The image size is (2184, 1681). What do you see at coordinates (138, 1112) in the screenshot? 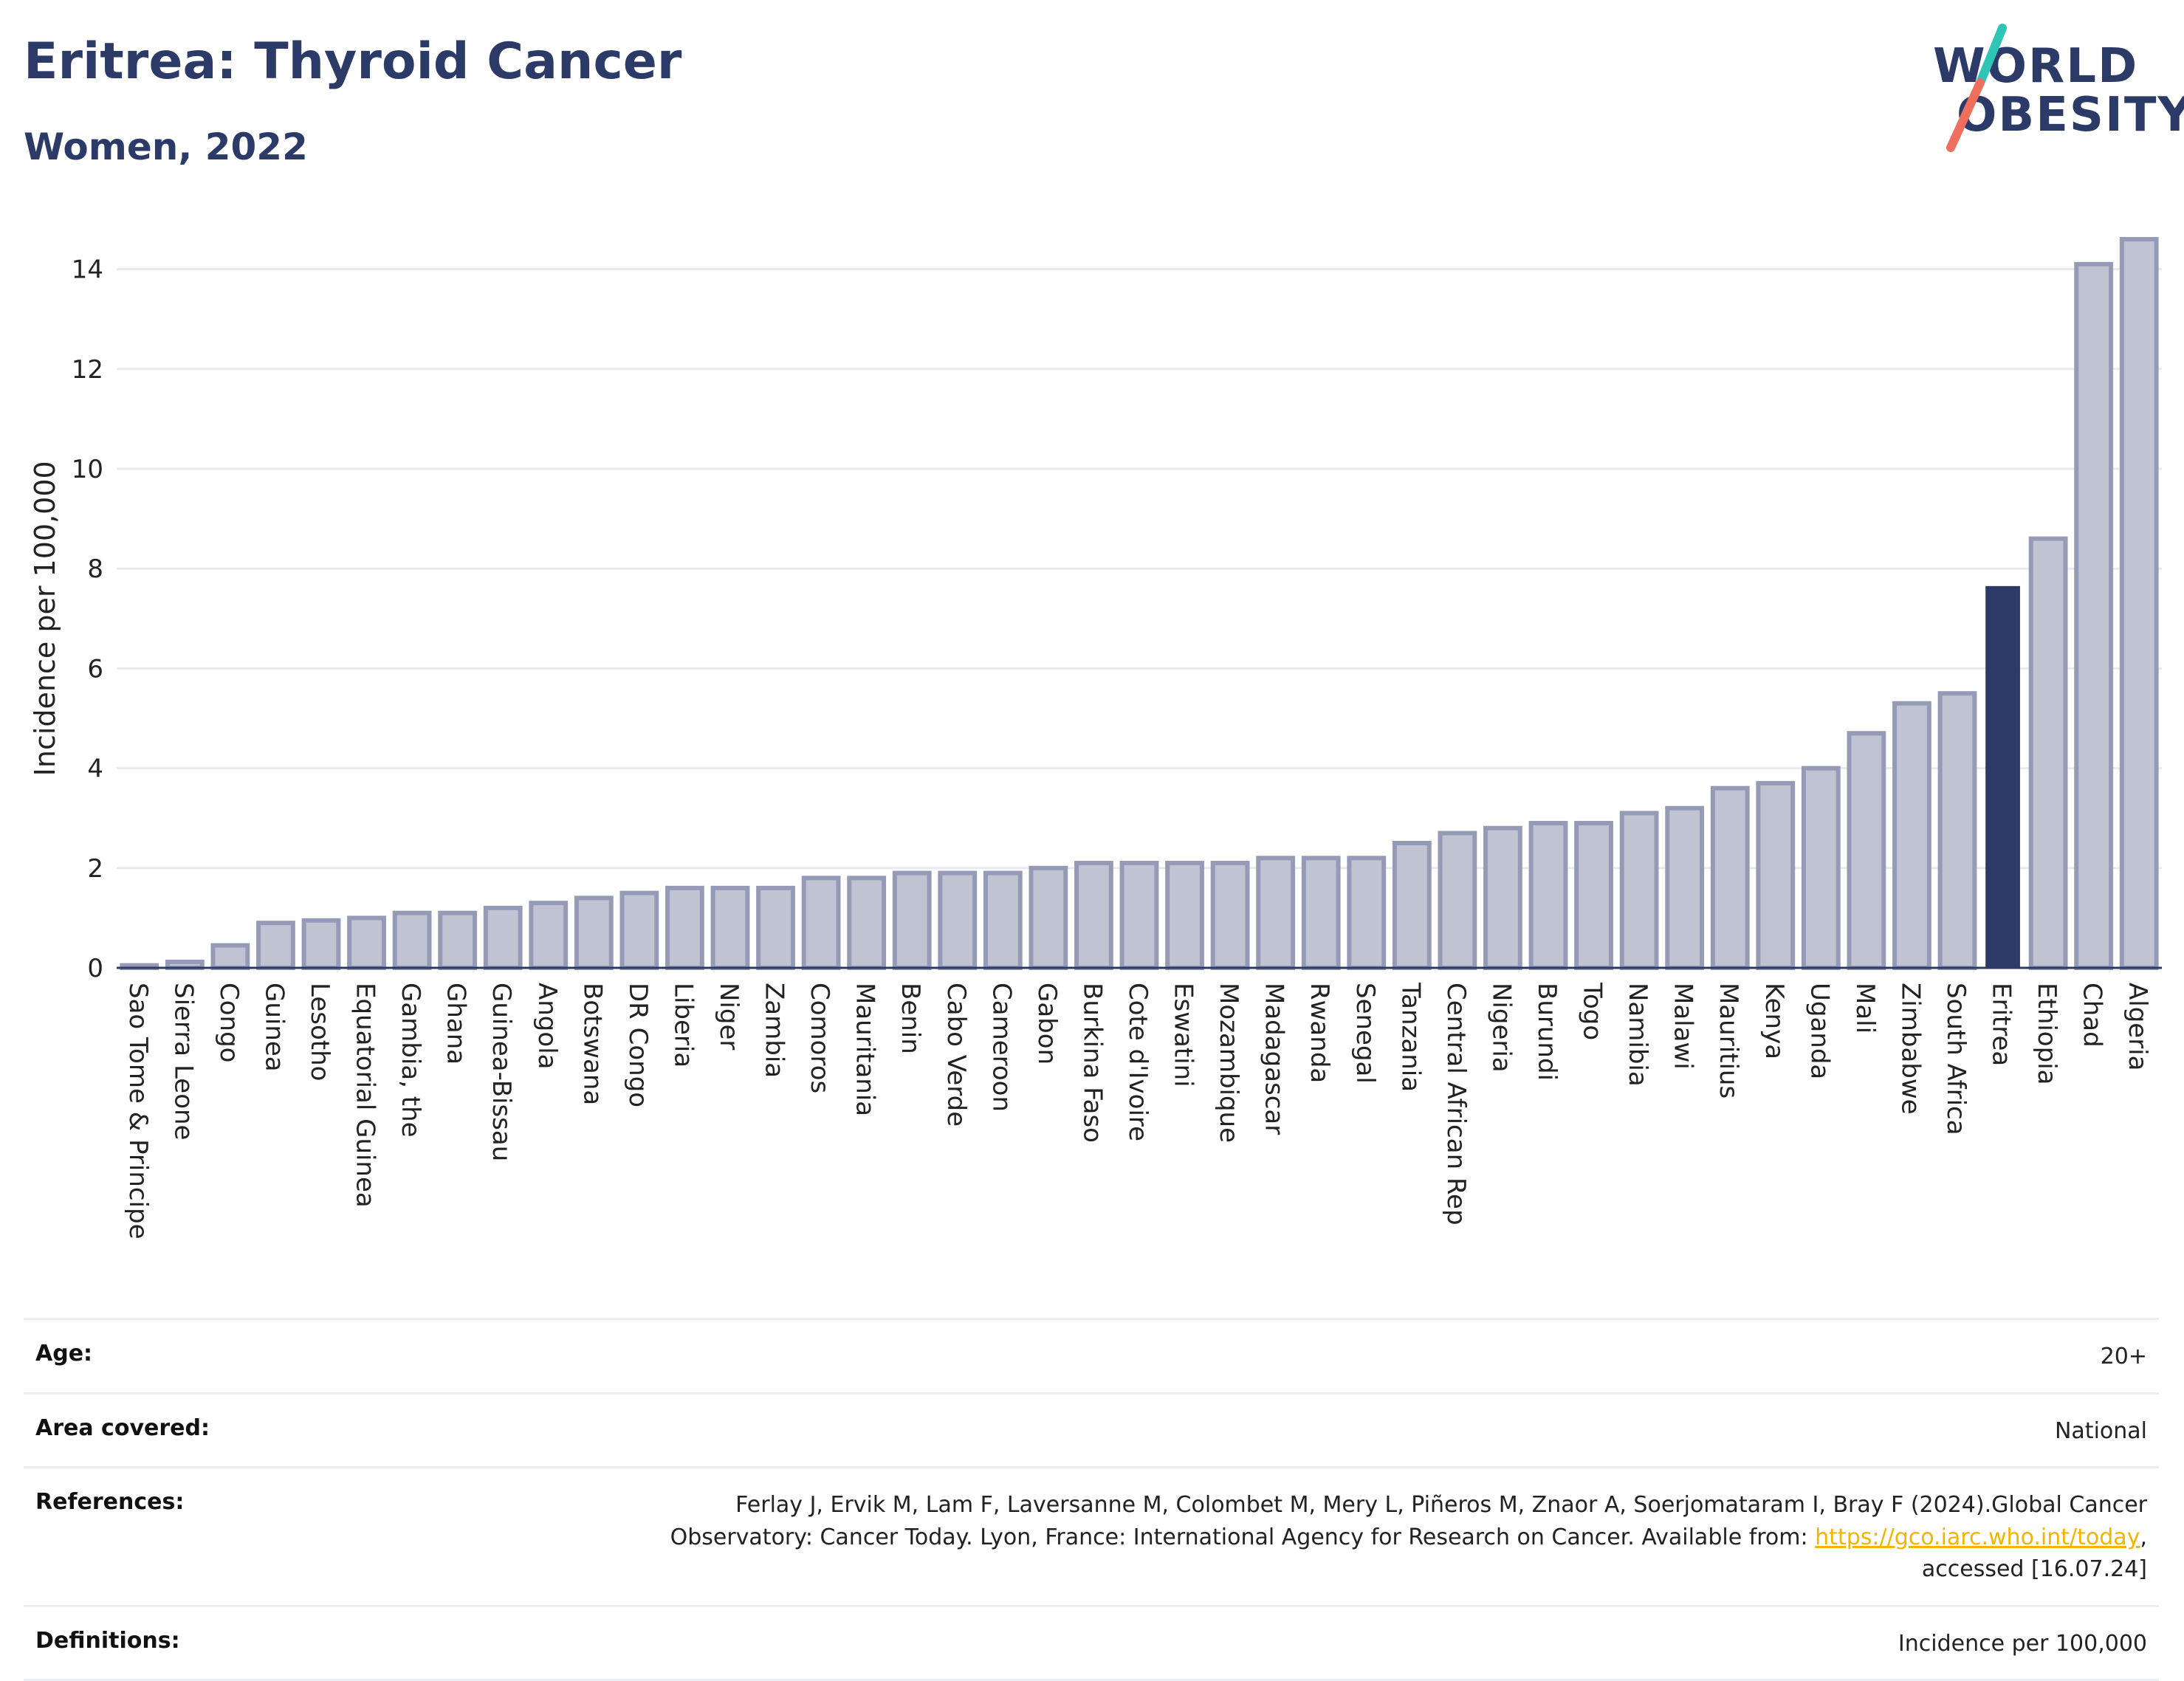
I see `x-tick-label: Sao Tome & Principe` at bounding box center [138, 1112].